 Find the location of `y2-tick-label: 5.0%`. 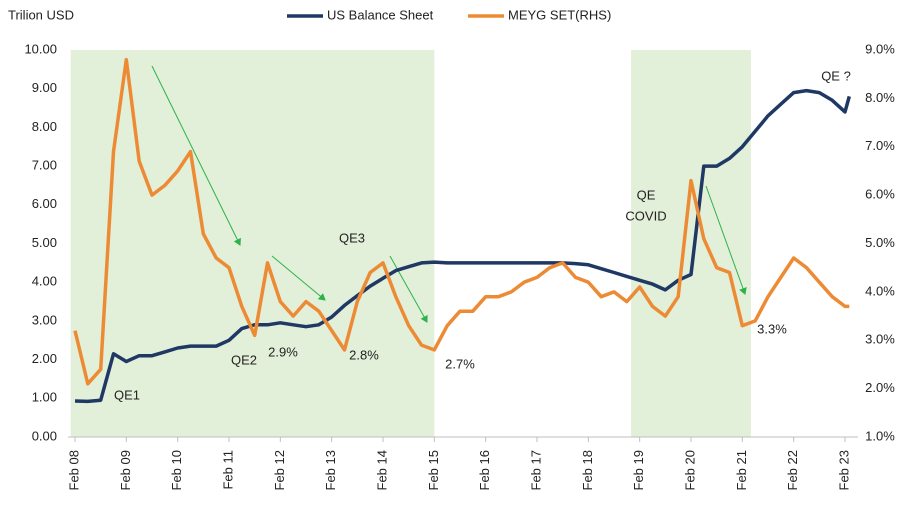

y2-tick-label: 5.0% is located at coordinates (880, 242).